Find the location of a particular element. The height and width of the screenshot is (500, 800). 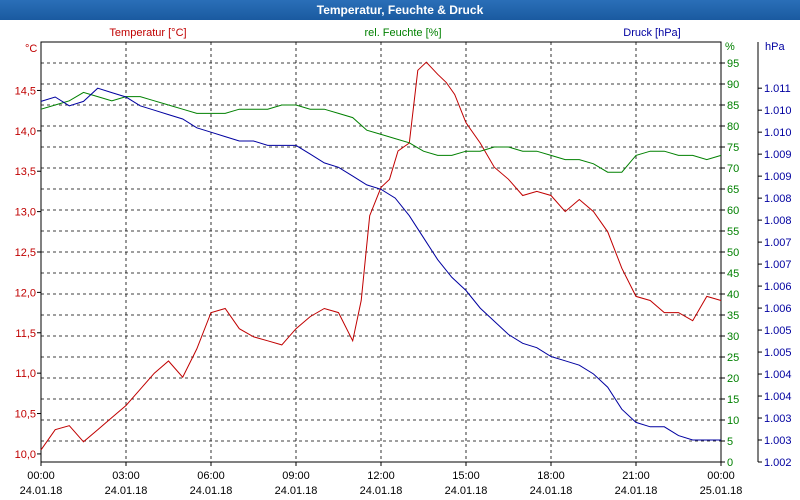

x-tick-time: 03:00 is located at coordinates (126, 476).